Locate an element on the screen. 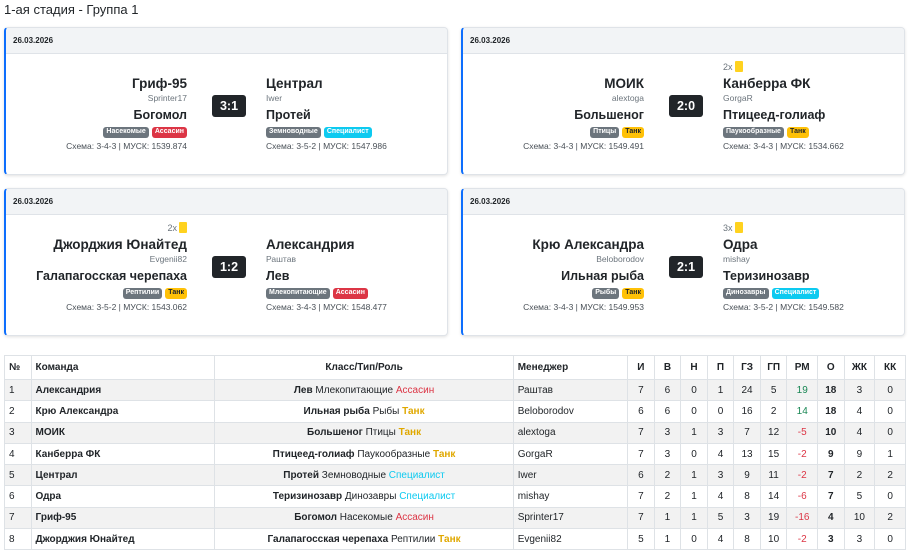 The height and width of the screenshot is (554, 910). manager-cell: Iwer is located at coordinates (570, 475).